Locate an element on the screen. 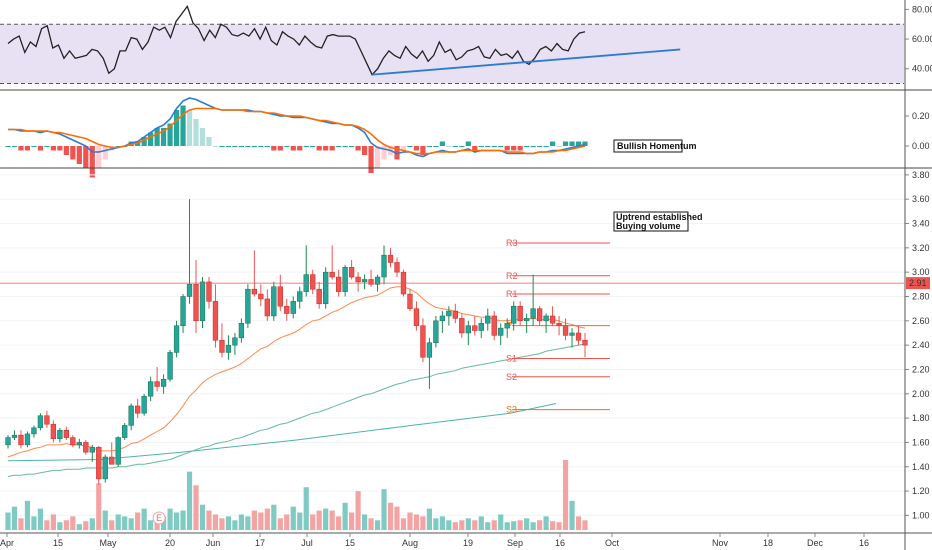 The image size is (932, 550). price-tick-label: 2.00 is located at coordinates (921, 394).